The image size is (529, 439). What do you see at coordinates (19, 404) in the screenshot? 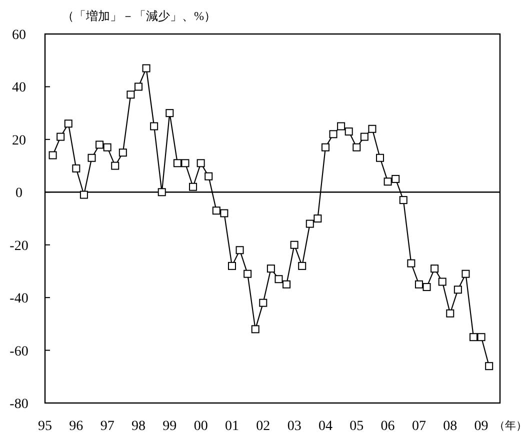
I see `y-tick-label: -80` at bounding box center [19, 404].